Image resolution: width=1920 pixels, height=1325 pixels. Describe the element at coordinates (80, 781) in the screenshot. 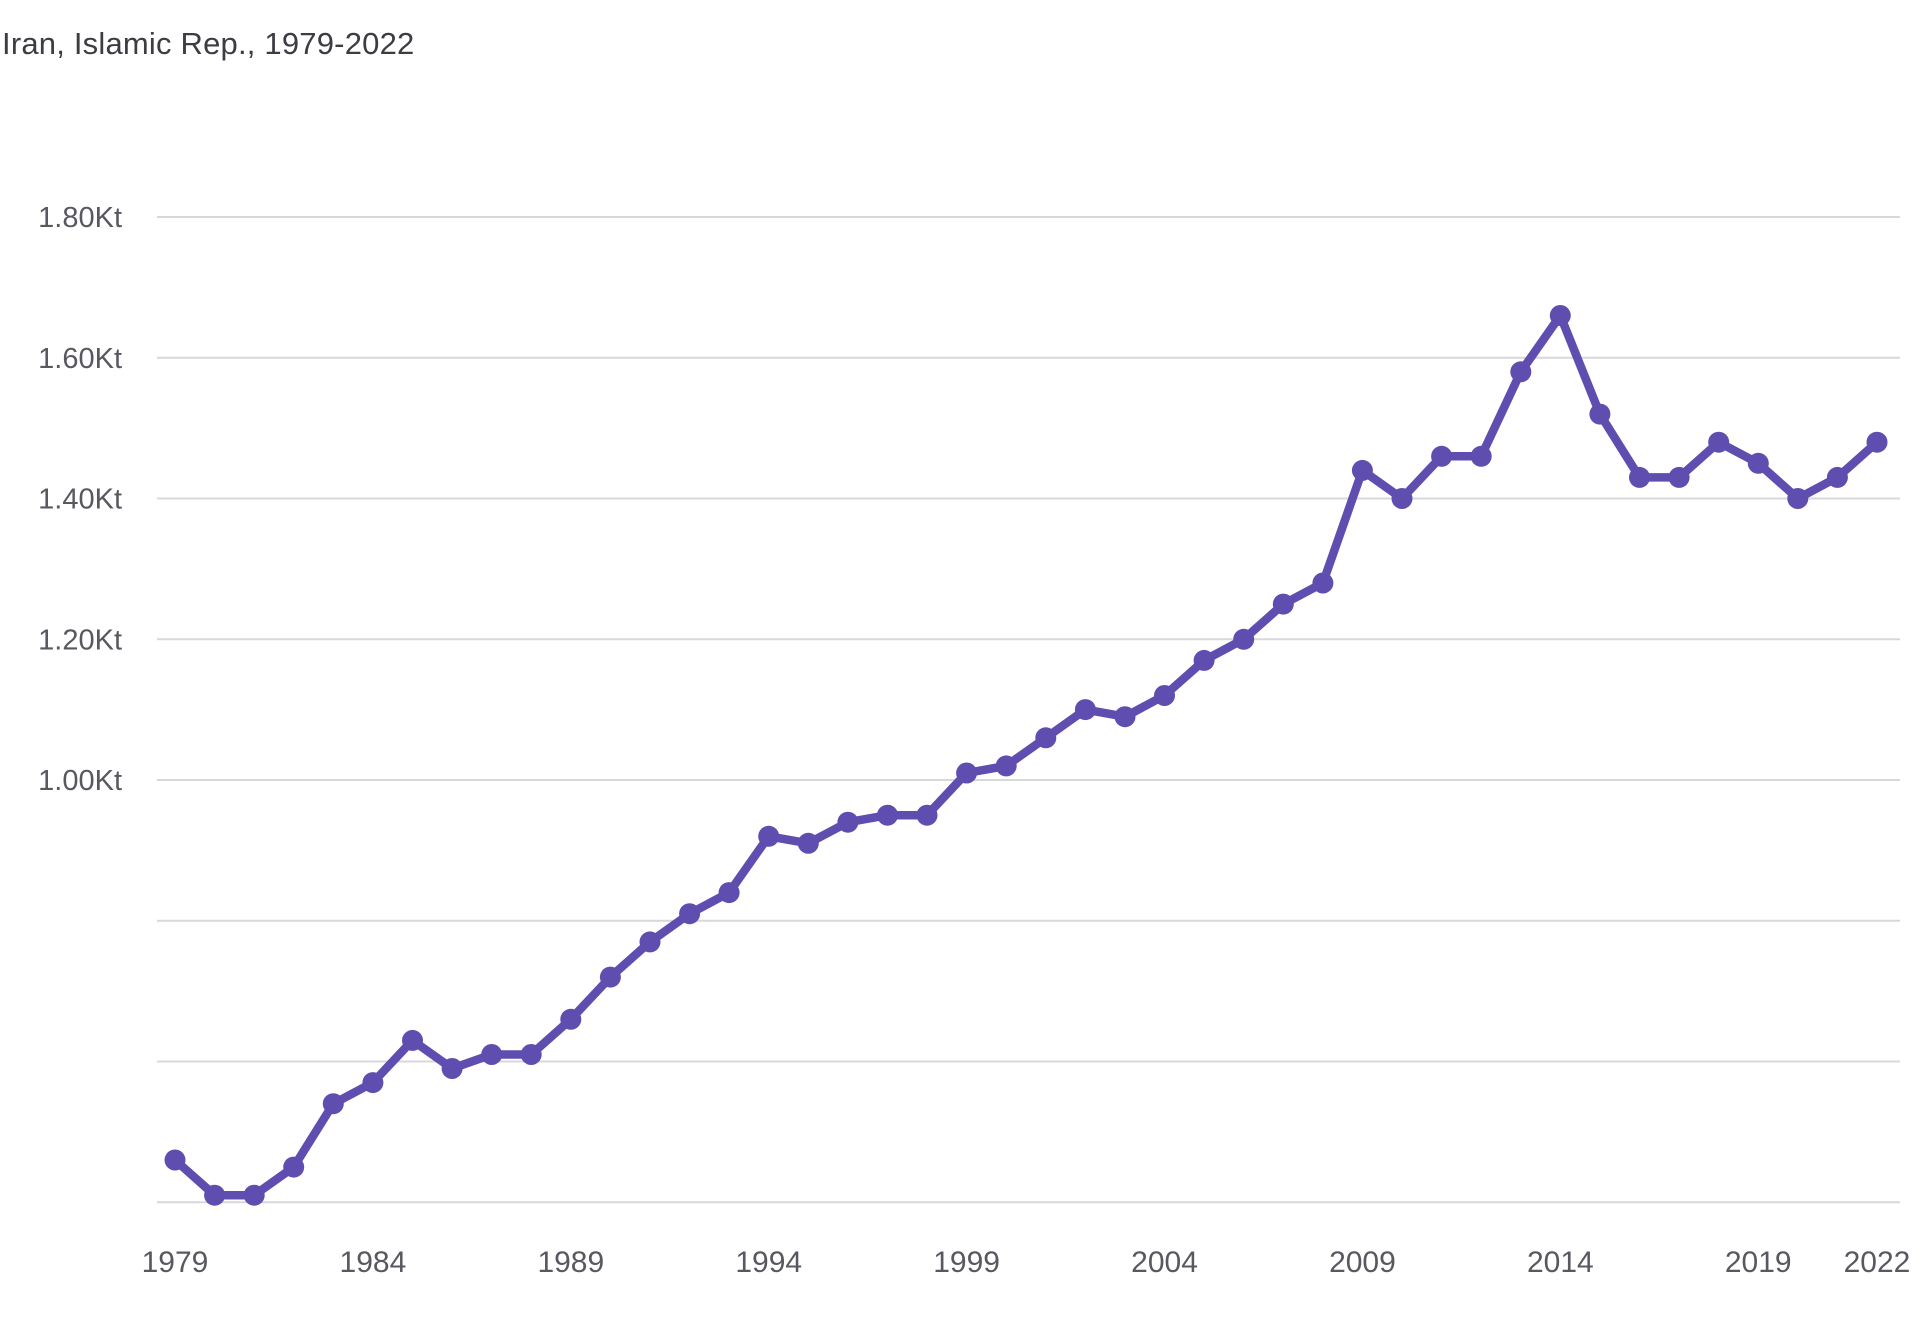

I see `y-axis-tick-label: 1.00Kt` at that location.